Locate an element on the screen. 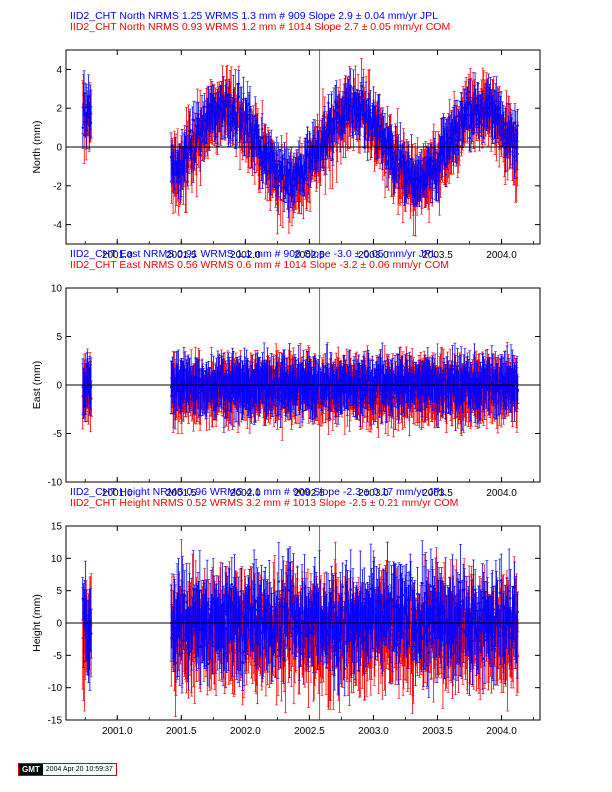 The width and height of the screenshot is (612, 792). x-tick-label: 2002.5 is located at coordinates (309, 255).